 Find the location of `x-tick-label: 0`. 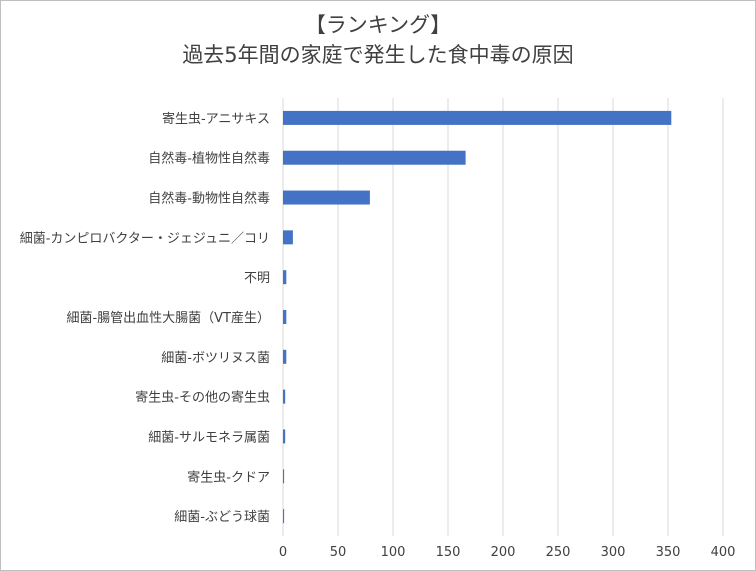

x-tick-label: 0 is located at coordinates (283, 552).